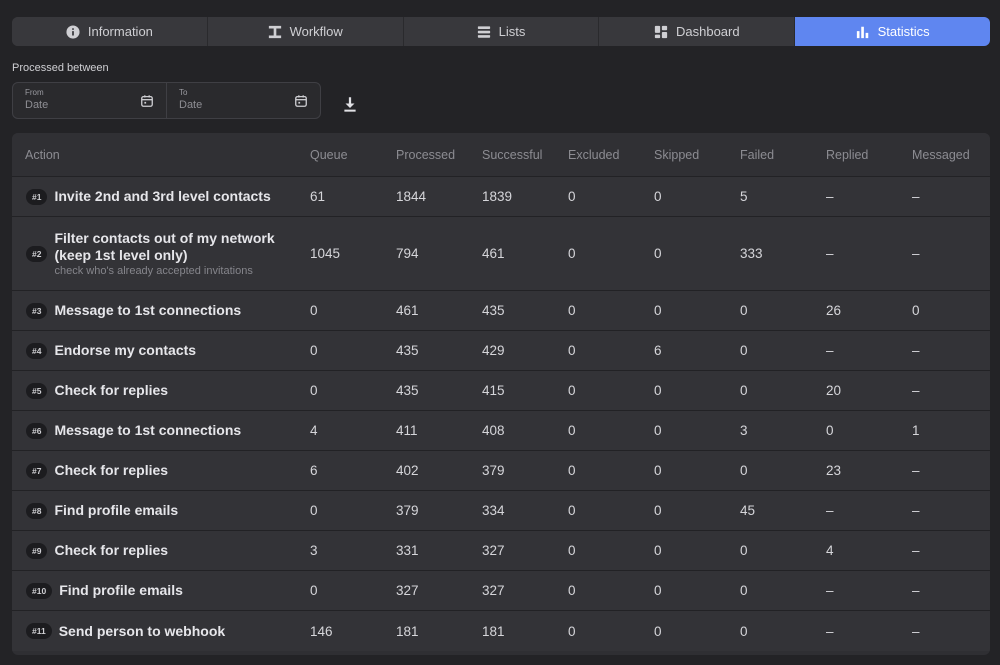 The height and width of the screenshot is (665, 1000). What do you see at coordinates (661, 31) in the screenshot?
I see `dashboard-icon` at bounding box center [661, 31].